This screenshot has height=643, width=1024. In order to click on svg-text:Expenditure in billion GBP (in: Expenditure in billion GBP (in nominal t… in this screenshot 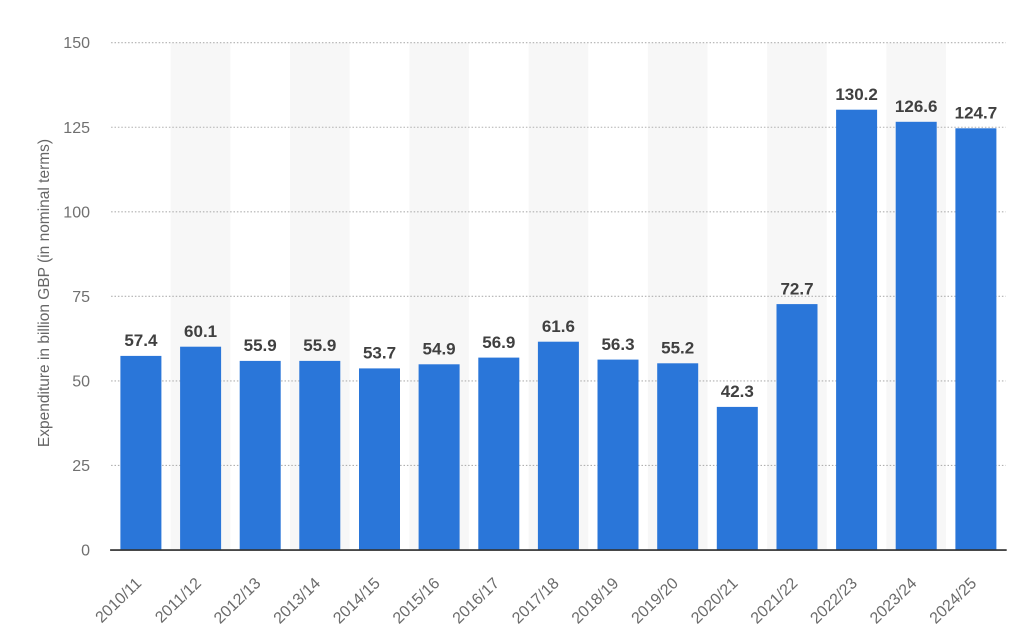, I will do `click(44, 293)`.